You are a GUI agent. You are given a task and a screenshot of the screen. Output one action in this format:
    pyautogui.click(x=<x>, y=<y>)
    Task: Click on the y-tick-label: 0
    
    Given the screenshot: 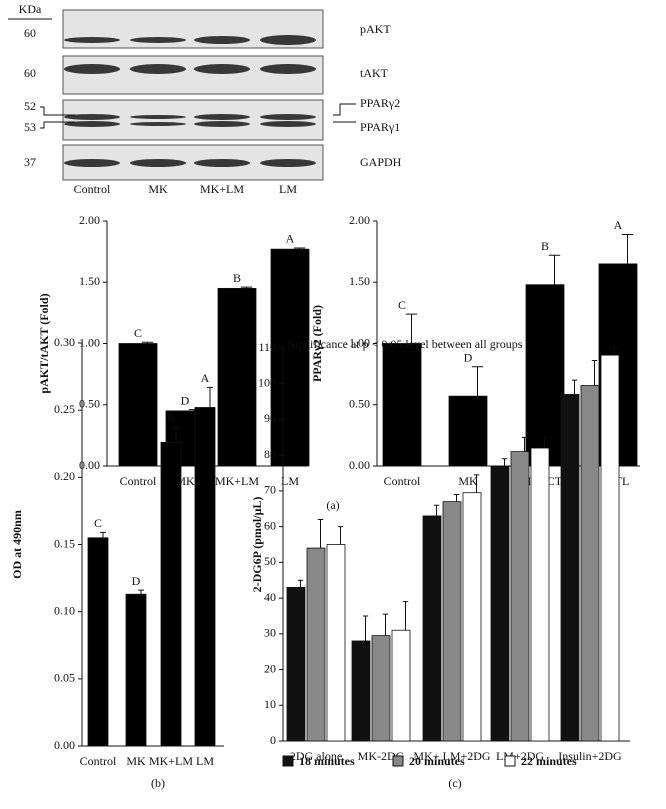 What is the action you would take?
    pyautogui.click(x=273, y=740)
    